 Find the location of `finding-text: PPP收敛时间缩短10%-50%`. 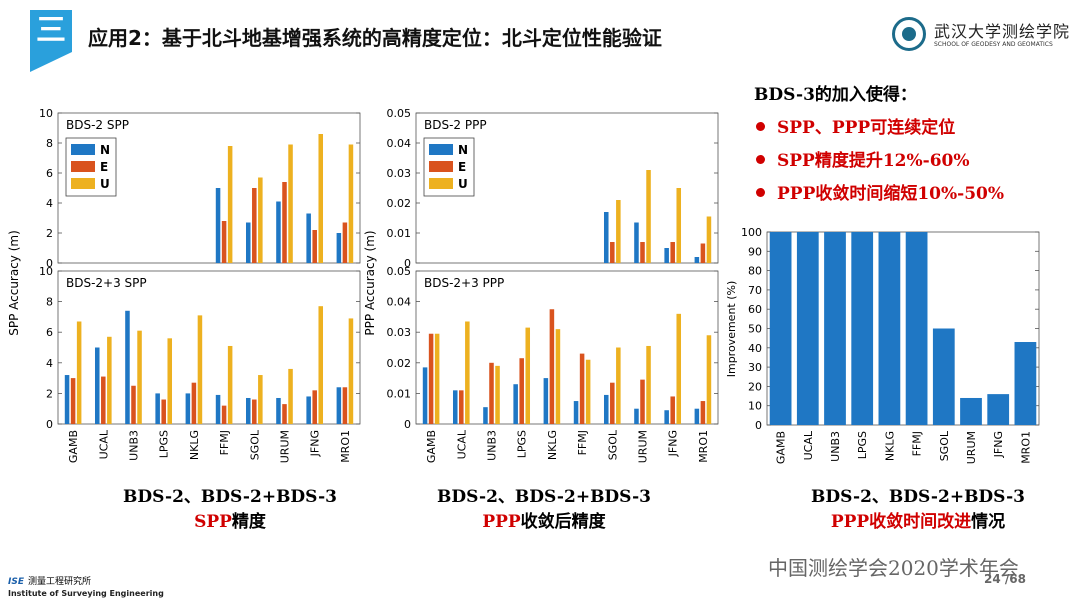

finding-text: PPP收敛时间缩短10%-50% is located at coordinates (891, 194).